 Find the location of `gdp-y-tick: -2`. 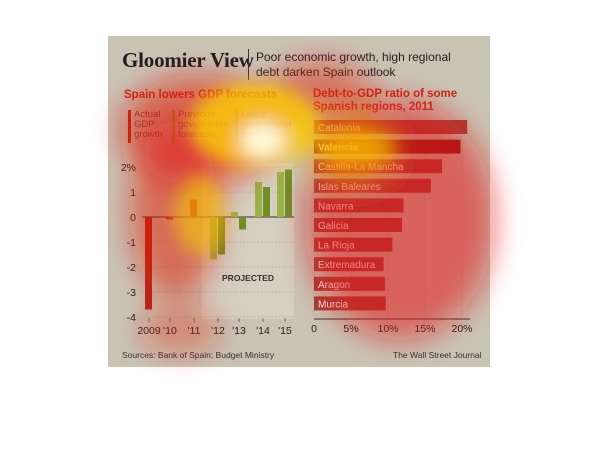

gdp-y-tick: -2 is located at coordinates (131, 268).